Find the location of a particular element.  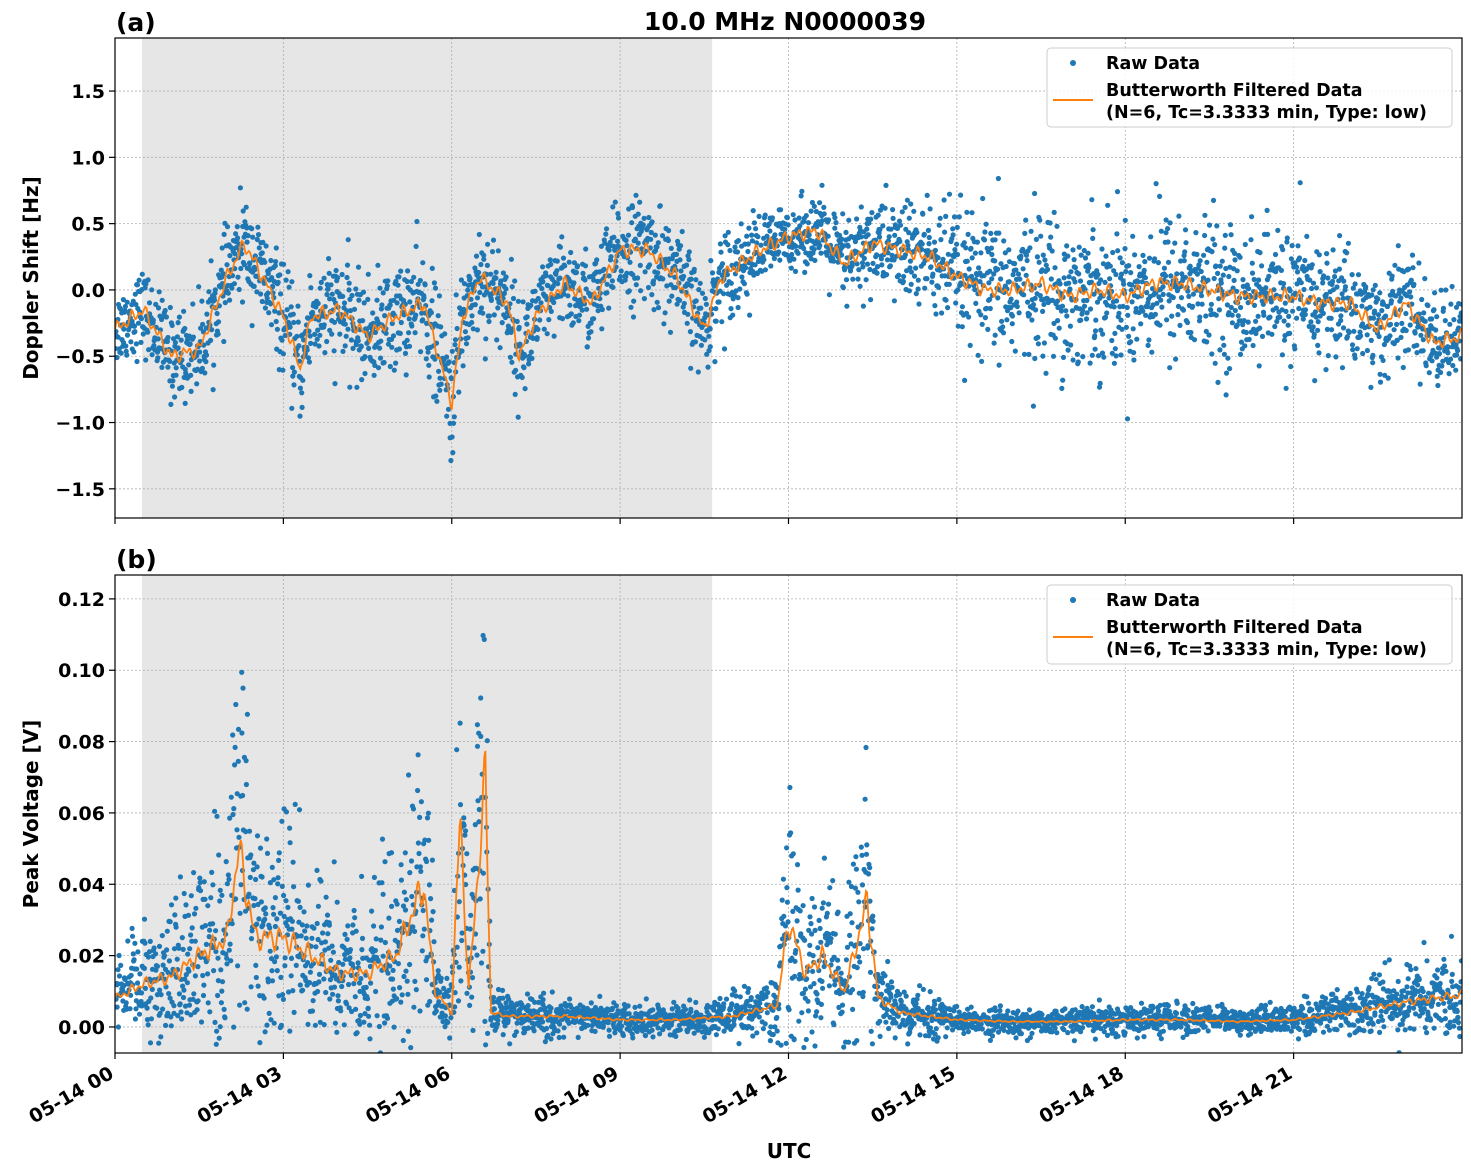

y-tick-label: −0.5 is located at coordinates (80, 357).